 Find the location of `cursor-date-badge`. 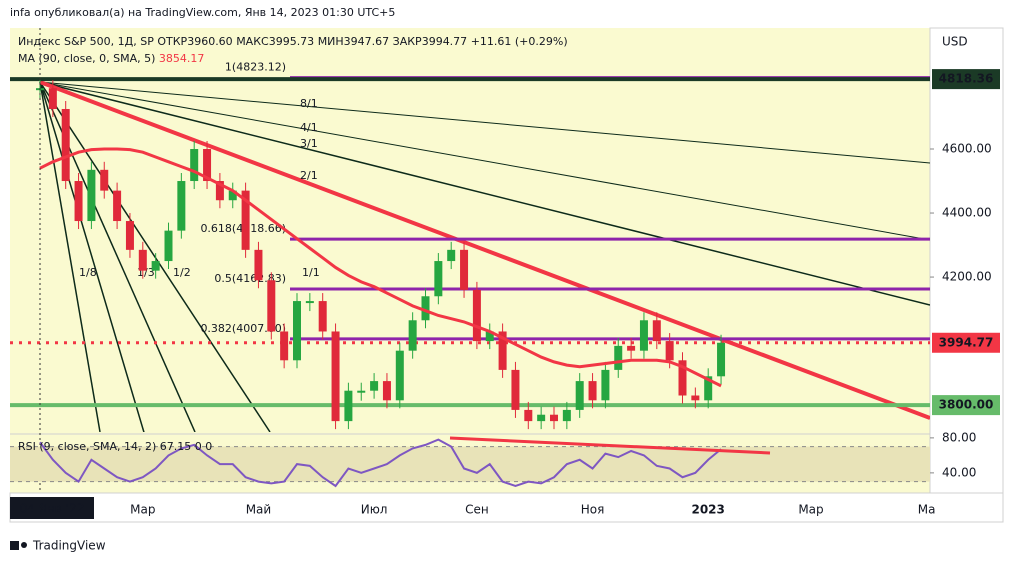

cursor-date-badge is located at coordinates (52, 508).